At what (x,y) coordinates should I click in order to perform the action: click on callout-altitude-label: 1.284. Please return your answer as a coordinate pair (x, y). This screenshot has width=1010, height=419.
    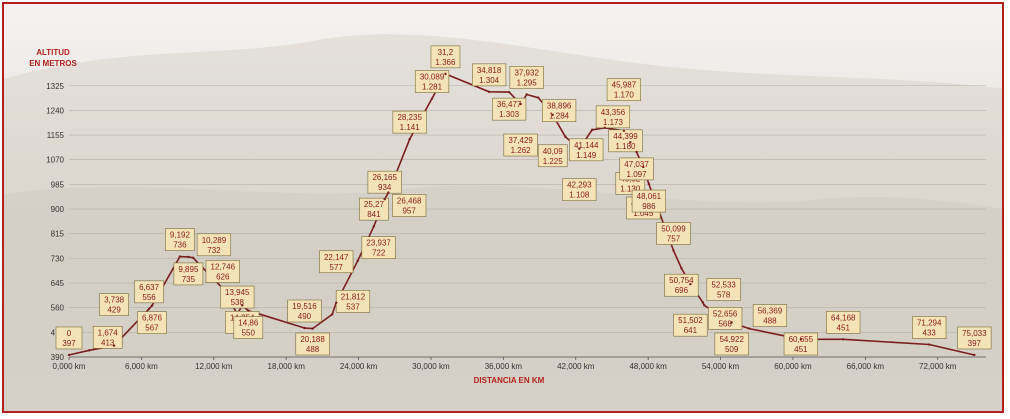
    Looking at the image, I should click on (559, 116).